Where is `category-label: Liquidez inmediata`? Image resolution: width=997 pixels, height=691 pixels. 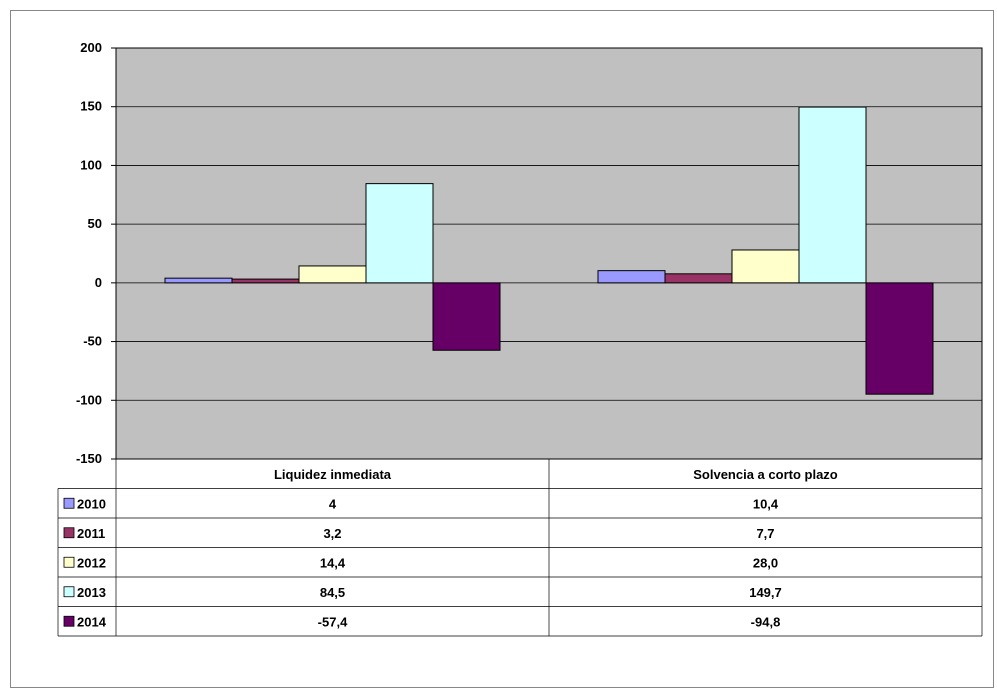
category-label: Liquidez inmediata is located at coordinates (333, 474).